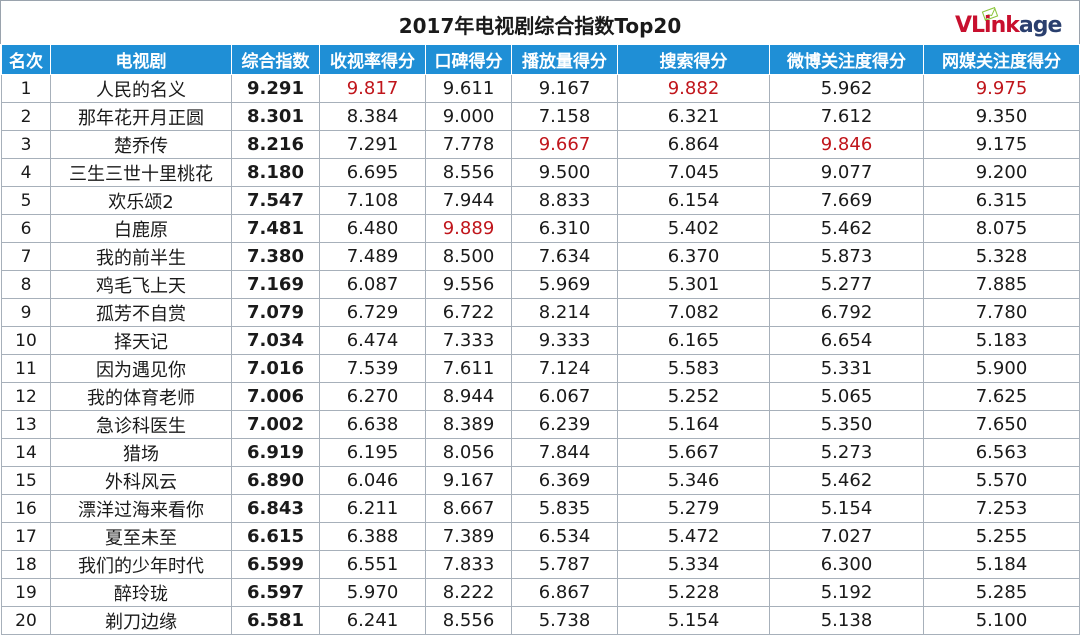 The width and height of the screenshot is (1080, 642). Describe the element at coordinates (1001, 424) in the screenshot. I see `cell-media: 7.650` at that location.